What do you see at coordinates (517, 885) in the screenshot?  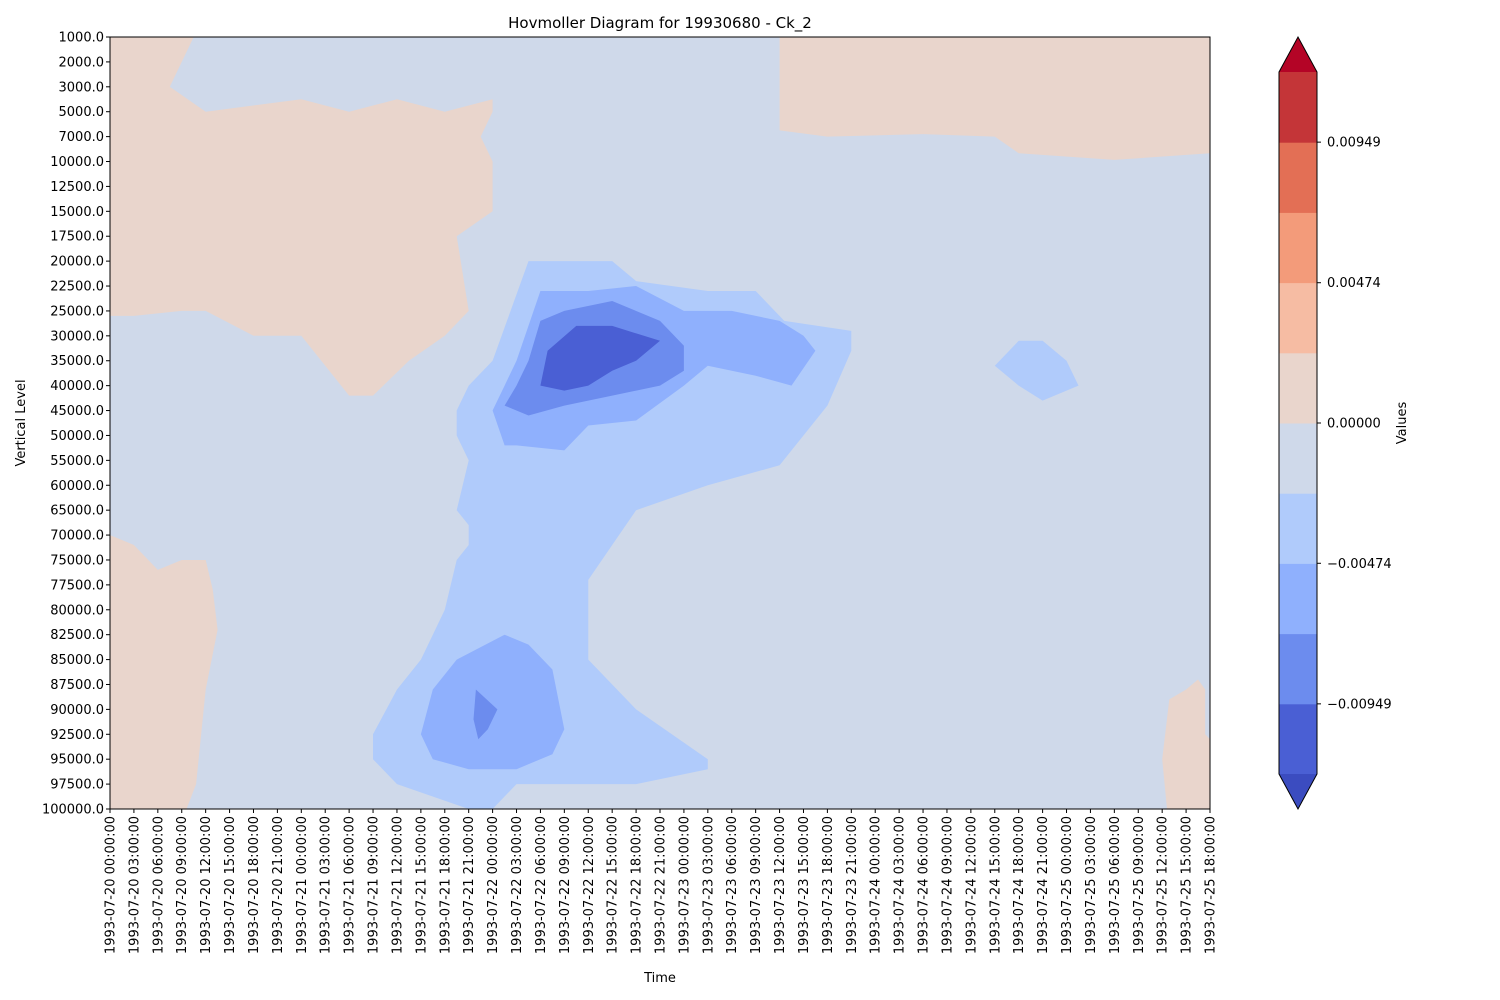 I see `x-tick-label: 1993-07-22 03:00:00` at bounding box center [517, 885].